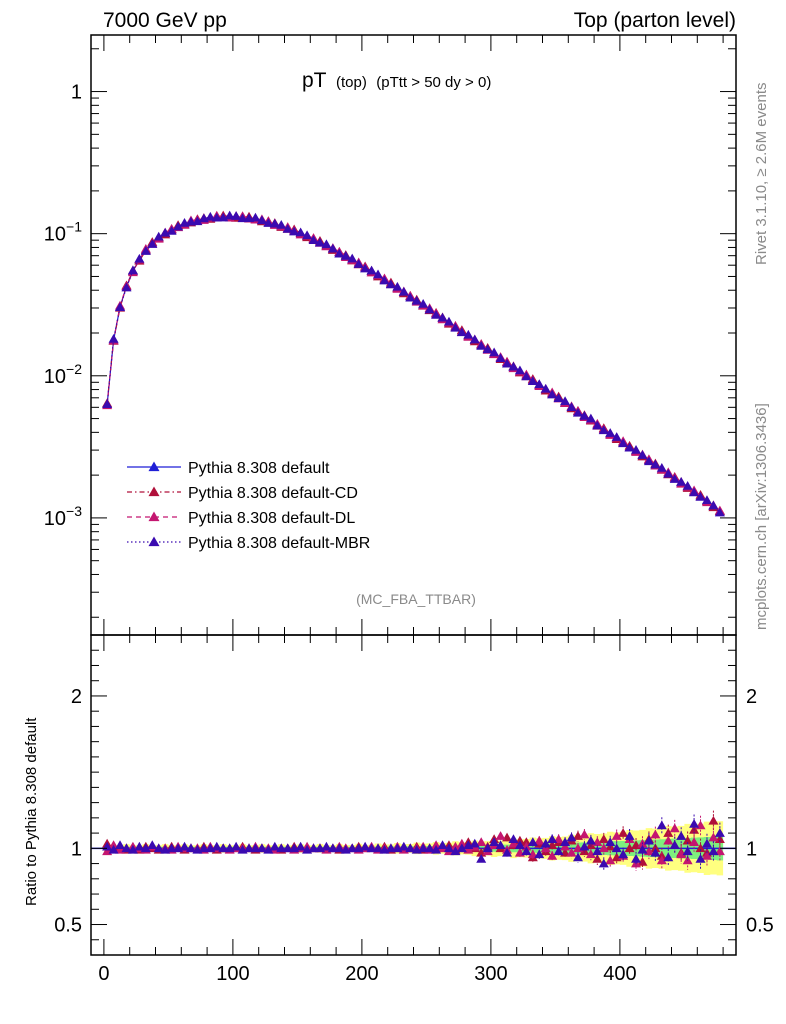 Image resolution: width=786 pixels, height=1024 pixels. What do you see at coordinates (232, 974) in the screenshot?
I see `ratio-xtick-label: 100` at bounding box center [232, 974].